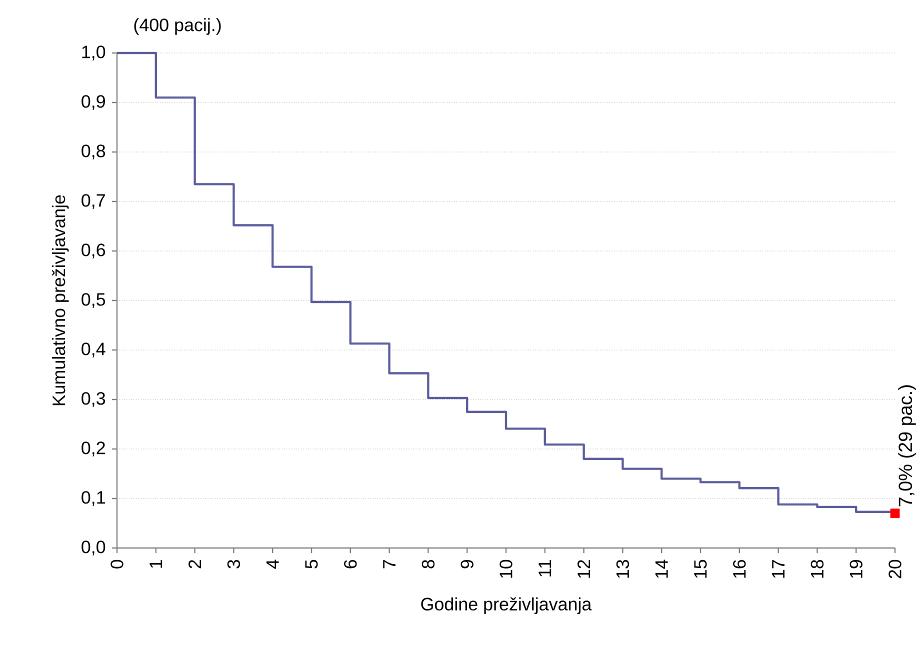 The image size is (924, 652). I want to click on x-tick-label: 19, so click(856, 569).